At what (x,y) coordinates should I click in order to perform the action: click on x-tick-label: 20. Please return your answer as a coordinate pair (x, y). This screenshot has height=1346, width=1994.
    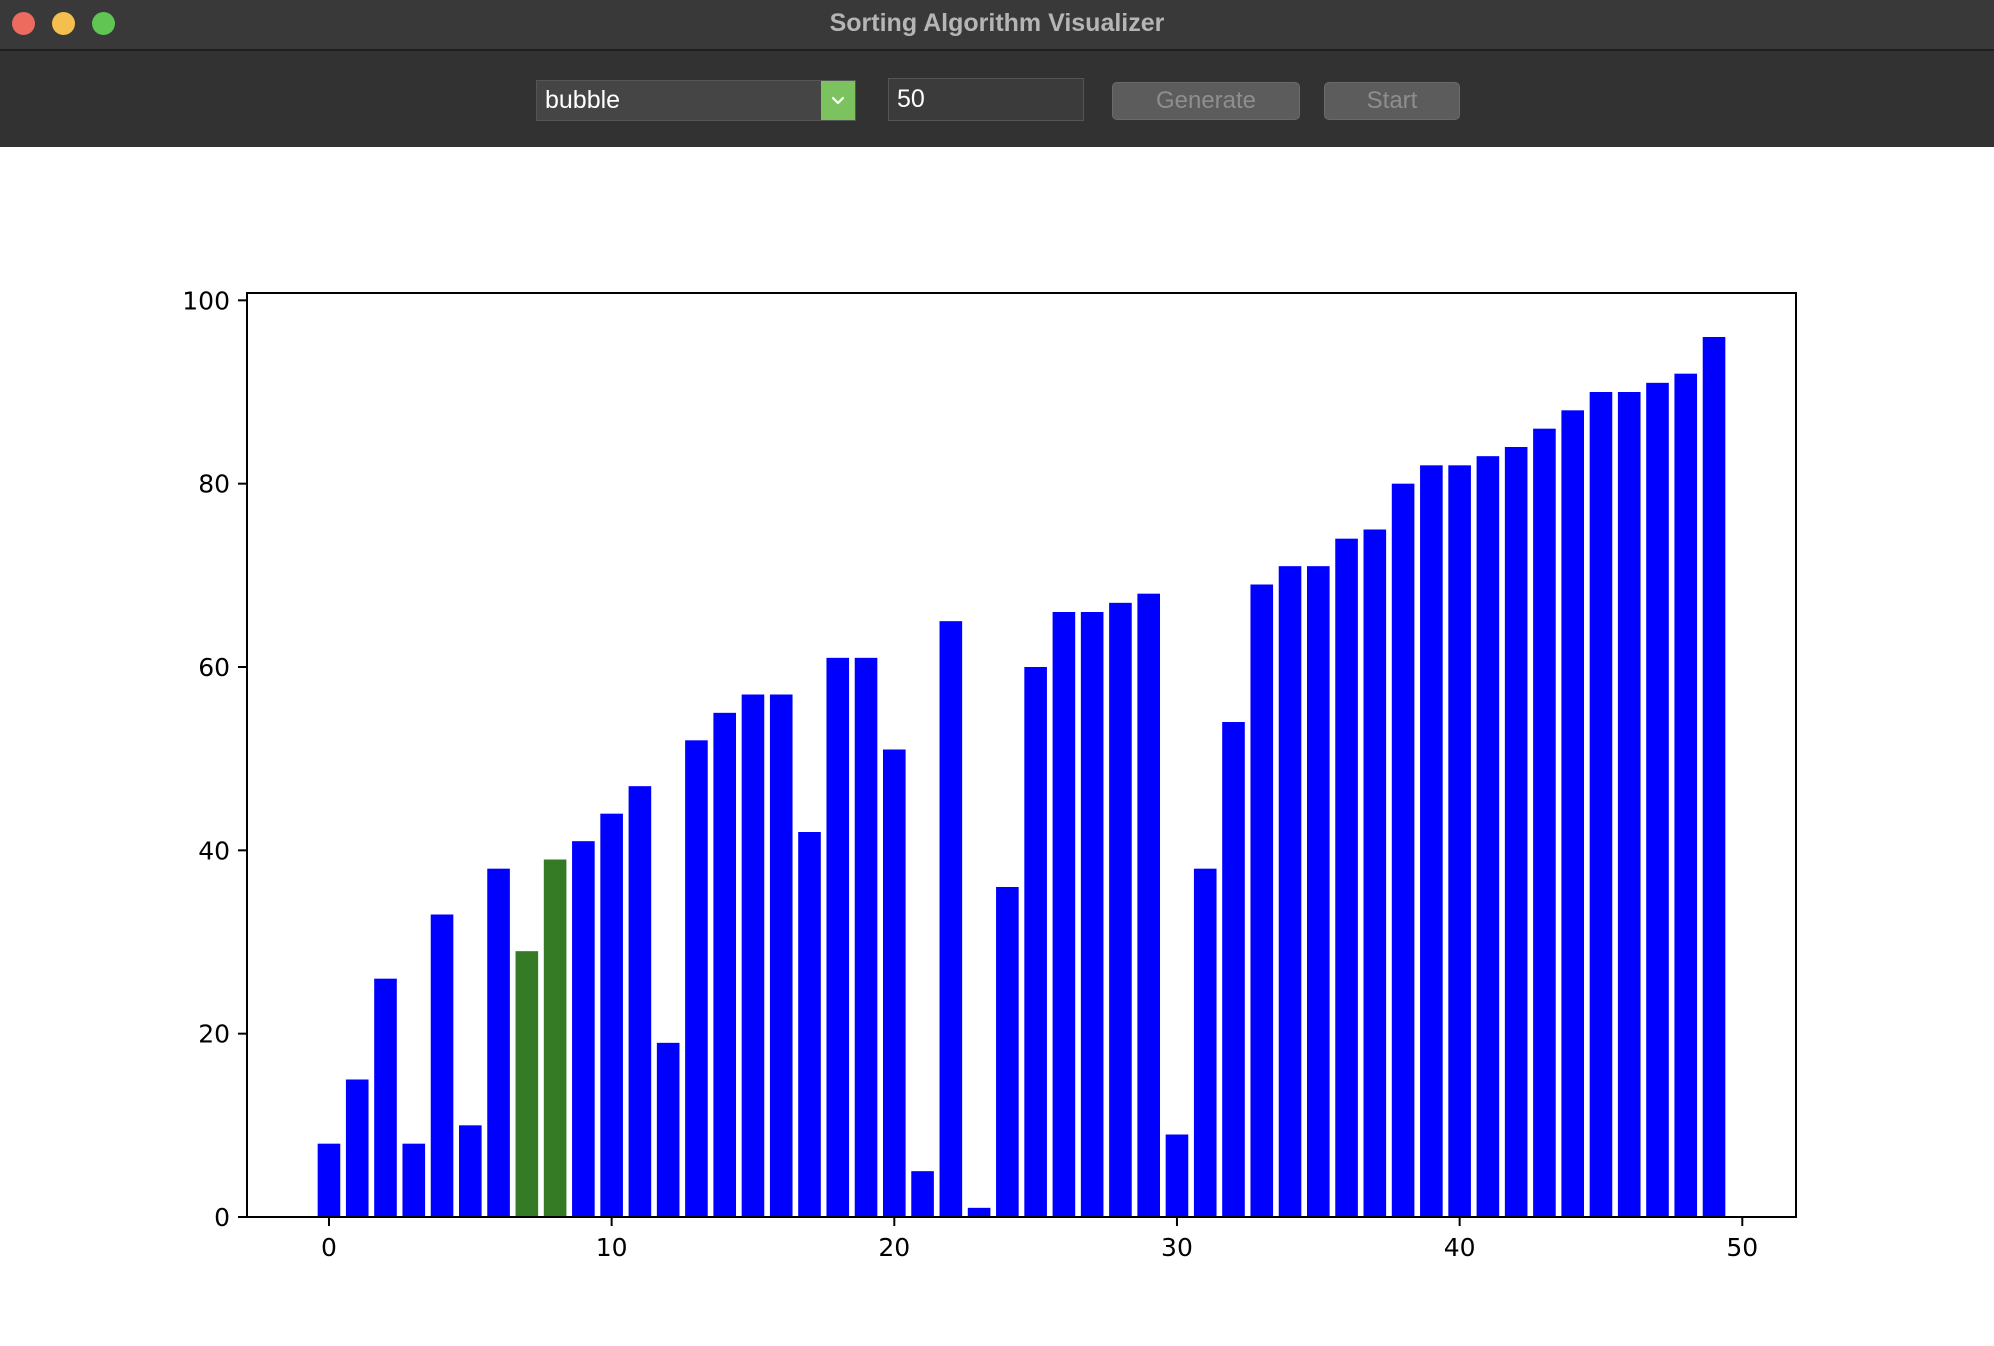
    Looking at the image, I should click on (894, 1247).